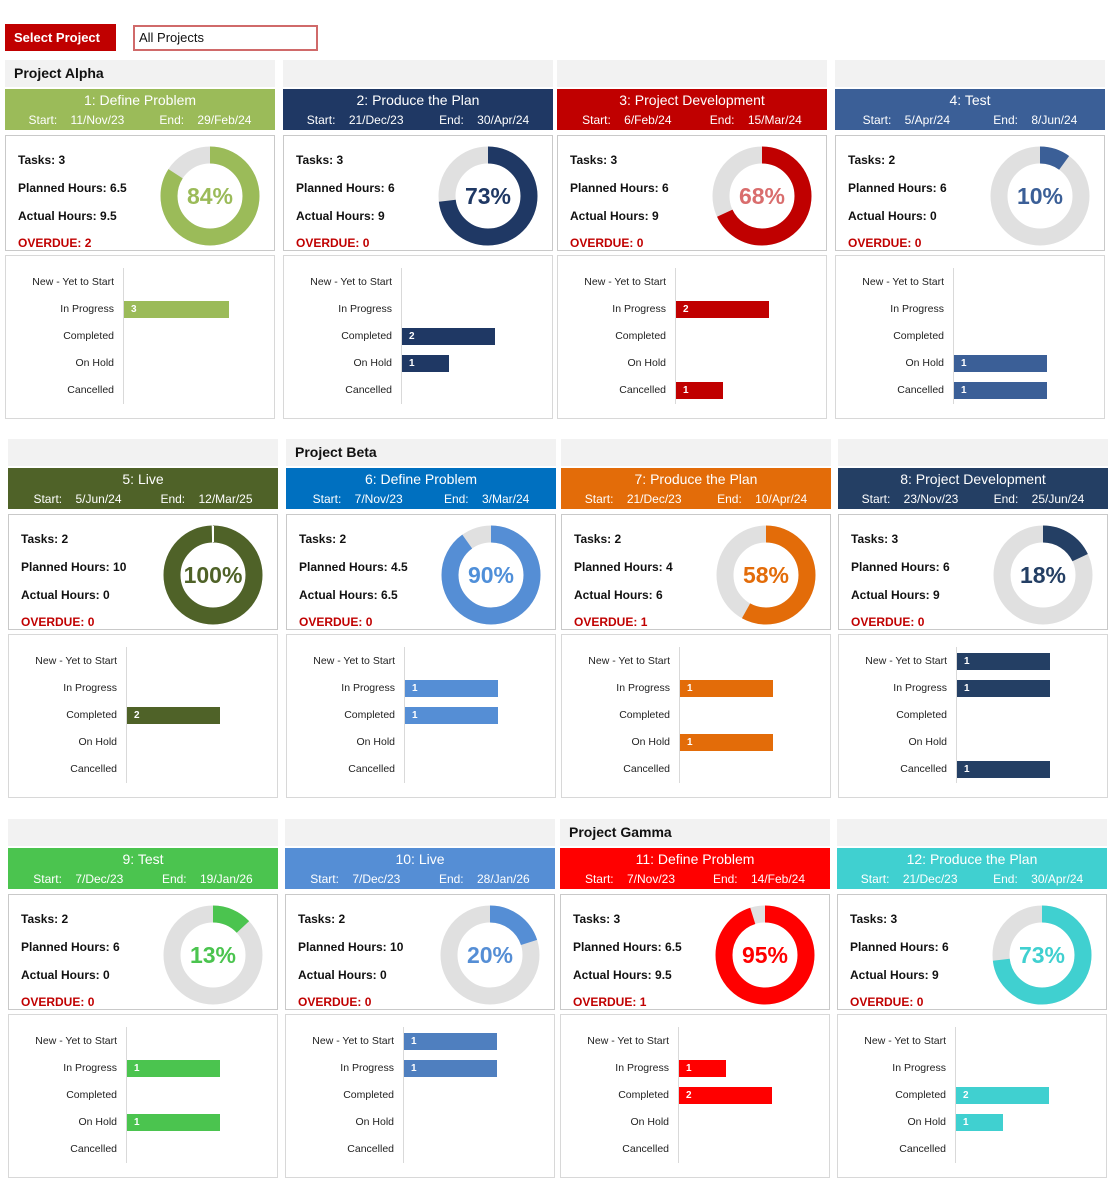 Image resolution: width=1116 pixels, height=1188 pixels. What do you see at coordinates (927, 120) in the screenshot?
I see `start-date: 5/Apr/24` at bounding box center [927, 120].